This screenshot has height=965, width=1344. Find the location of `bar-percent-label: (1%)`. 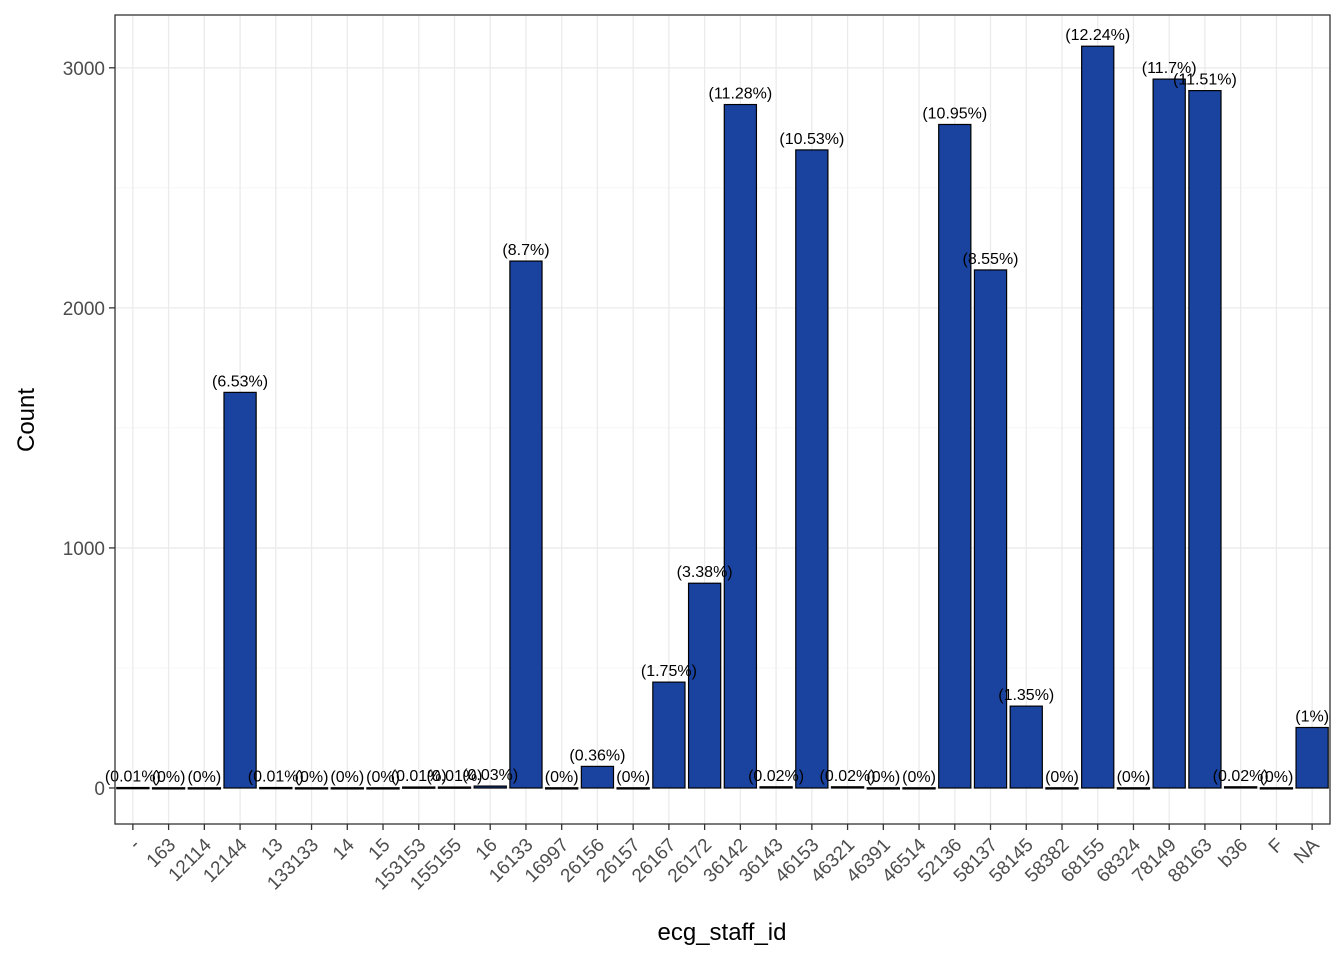

bar-percent-label: (1%) is located at coordinates (1312, 716).